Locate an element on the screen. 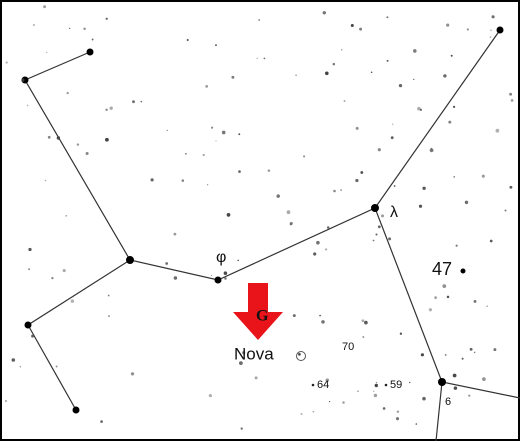  nova-marker is located at coordinates (301, 356).